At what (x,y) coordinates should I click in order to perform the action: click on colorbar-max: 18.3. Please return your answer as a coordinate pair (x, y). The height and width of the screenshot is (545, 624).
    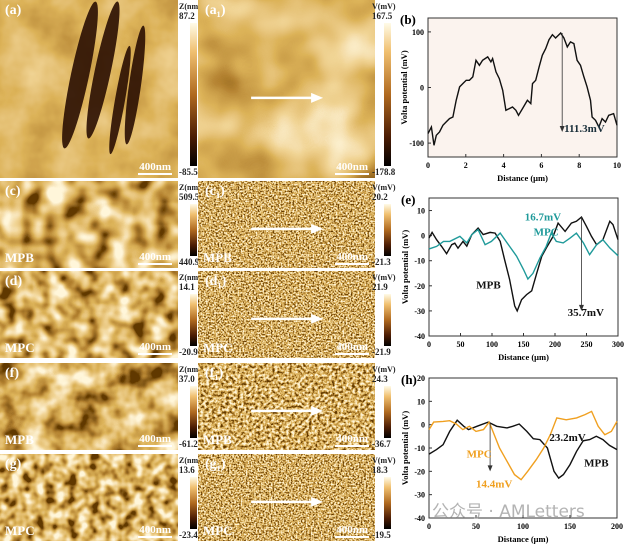
    Looking at the image, I should click on (380, 470).